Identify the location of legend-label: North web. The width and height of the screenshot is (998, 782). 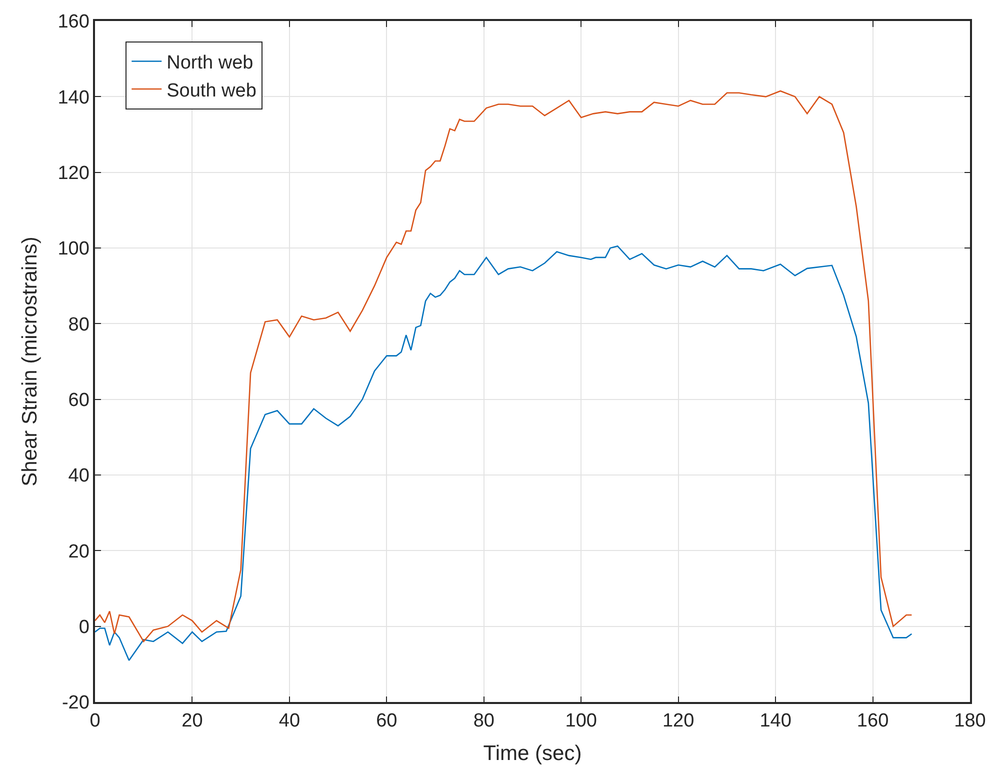
(210, 63).